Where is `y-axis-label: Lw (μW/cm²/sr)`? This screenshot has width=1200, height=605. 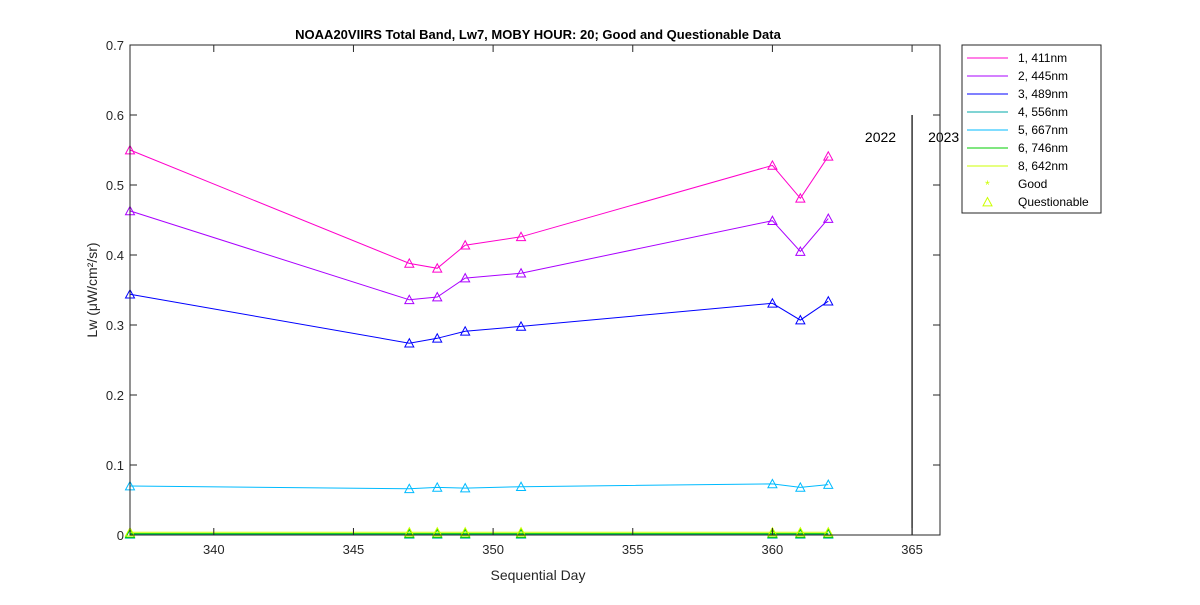 y-axis-label: Lw (μW/cm²/sr) is located at coordinates (92, 289).